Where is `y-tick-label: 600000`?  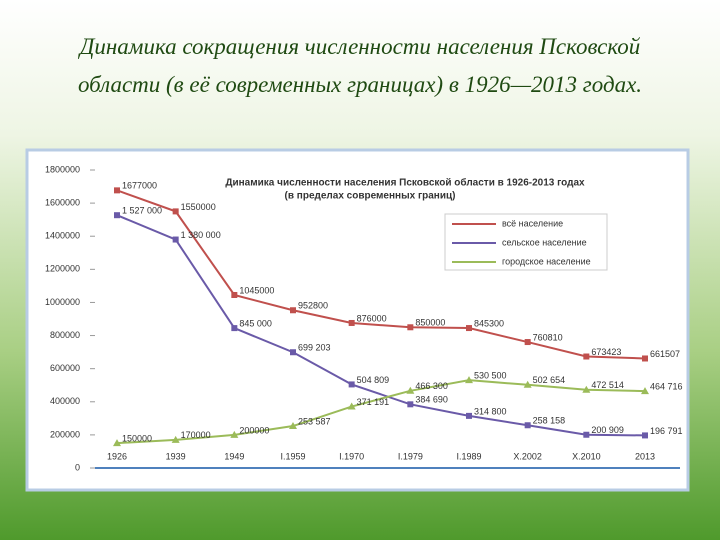
y-tick-label: 600000 is located at coordinates (65, 368).